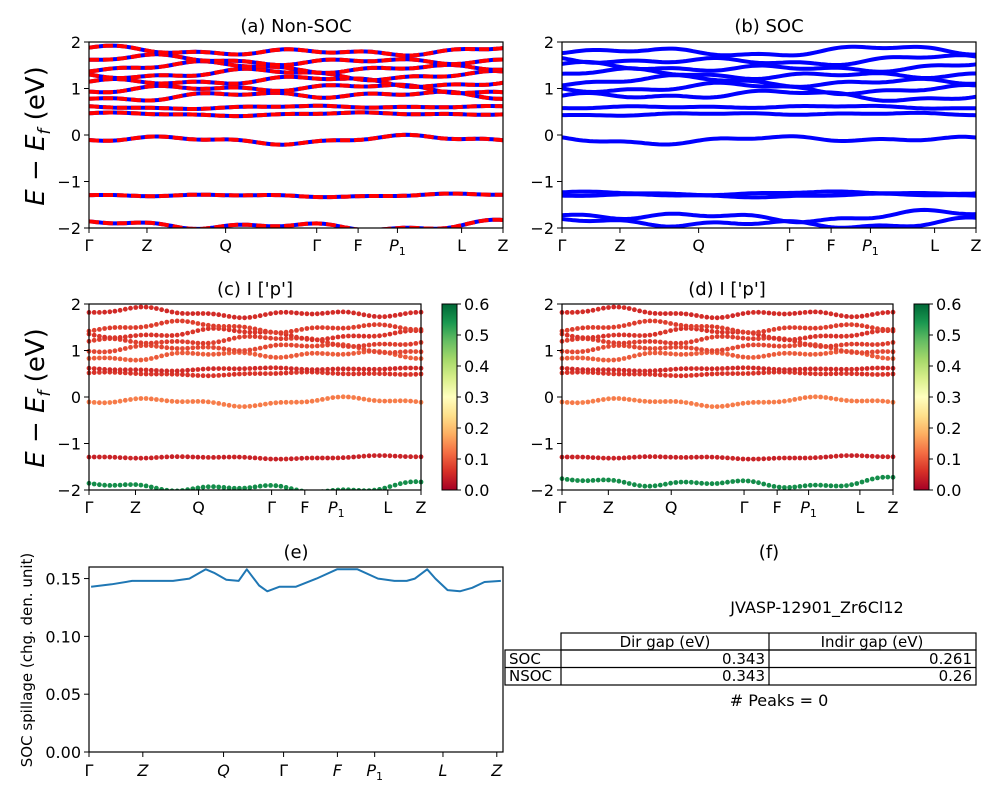 The image size is (1000, 800). I want to click on colorbar-c-tick-label: 0.3, so click(476, 397).